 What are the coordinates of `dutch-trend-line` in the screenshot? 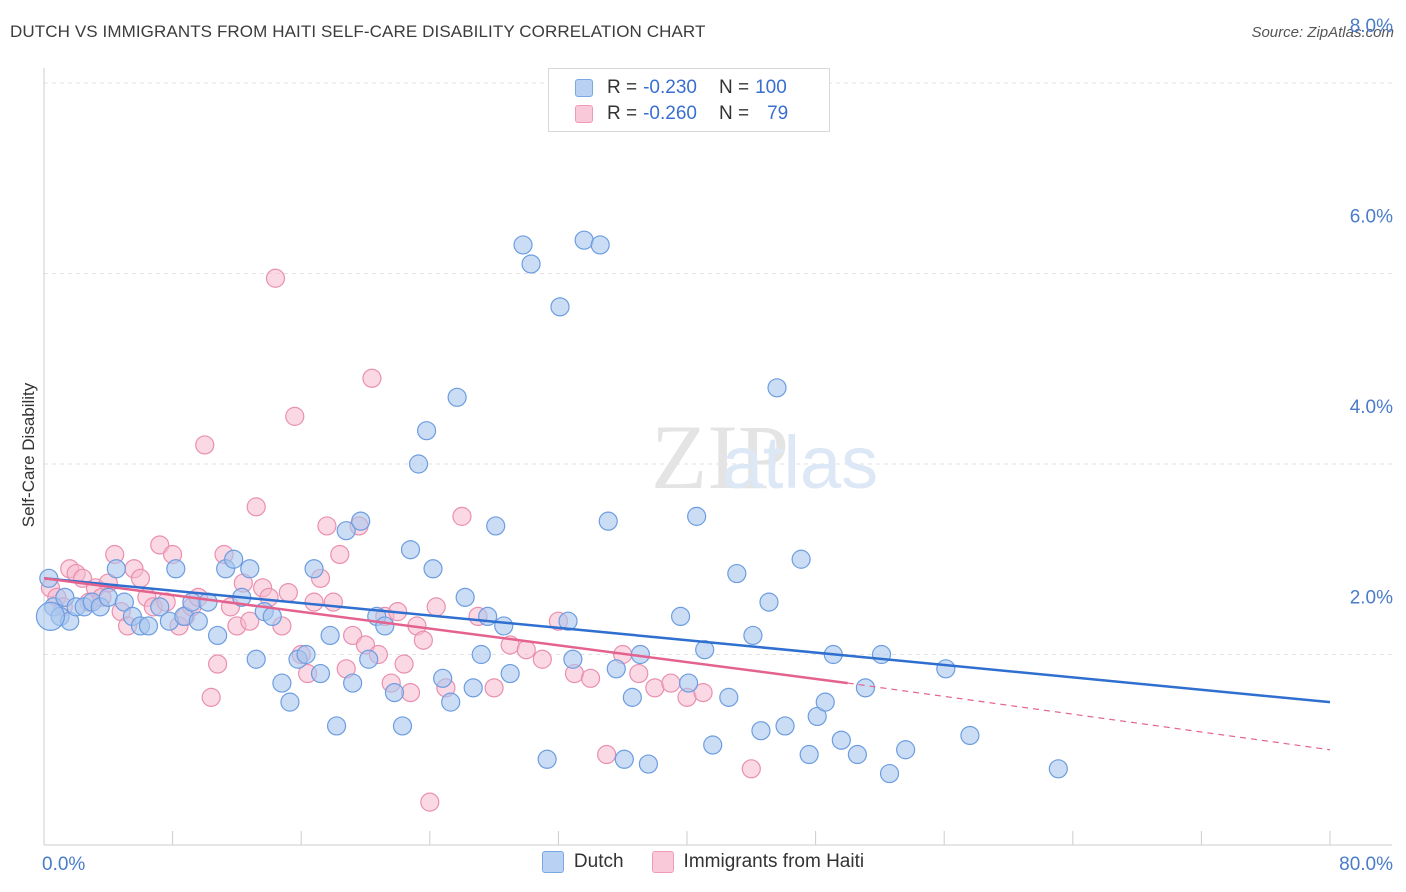 It's located at (687, 640).